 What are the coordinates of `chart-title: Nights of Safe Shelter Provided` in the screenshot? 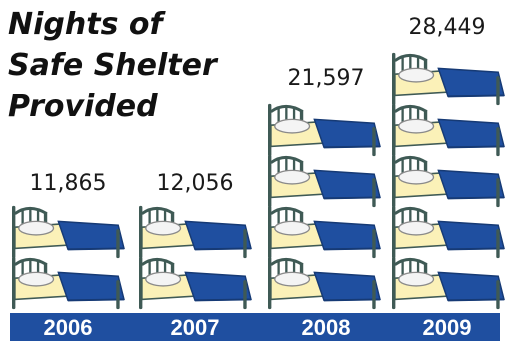 It's located at (113, 65).